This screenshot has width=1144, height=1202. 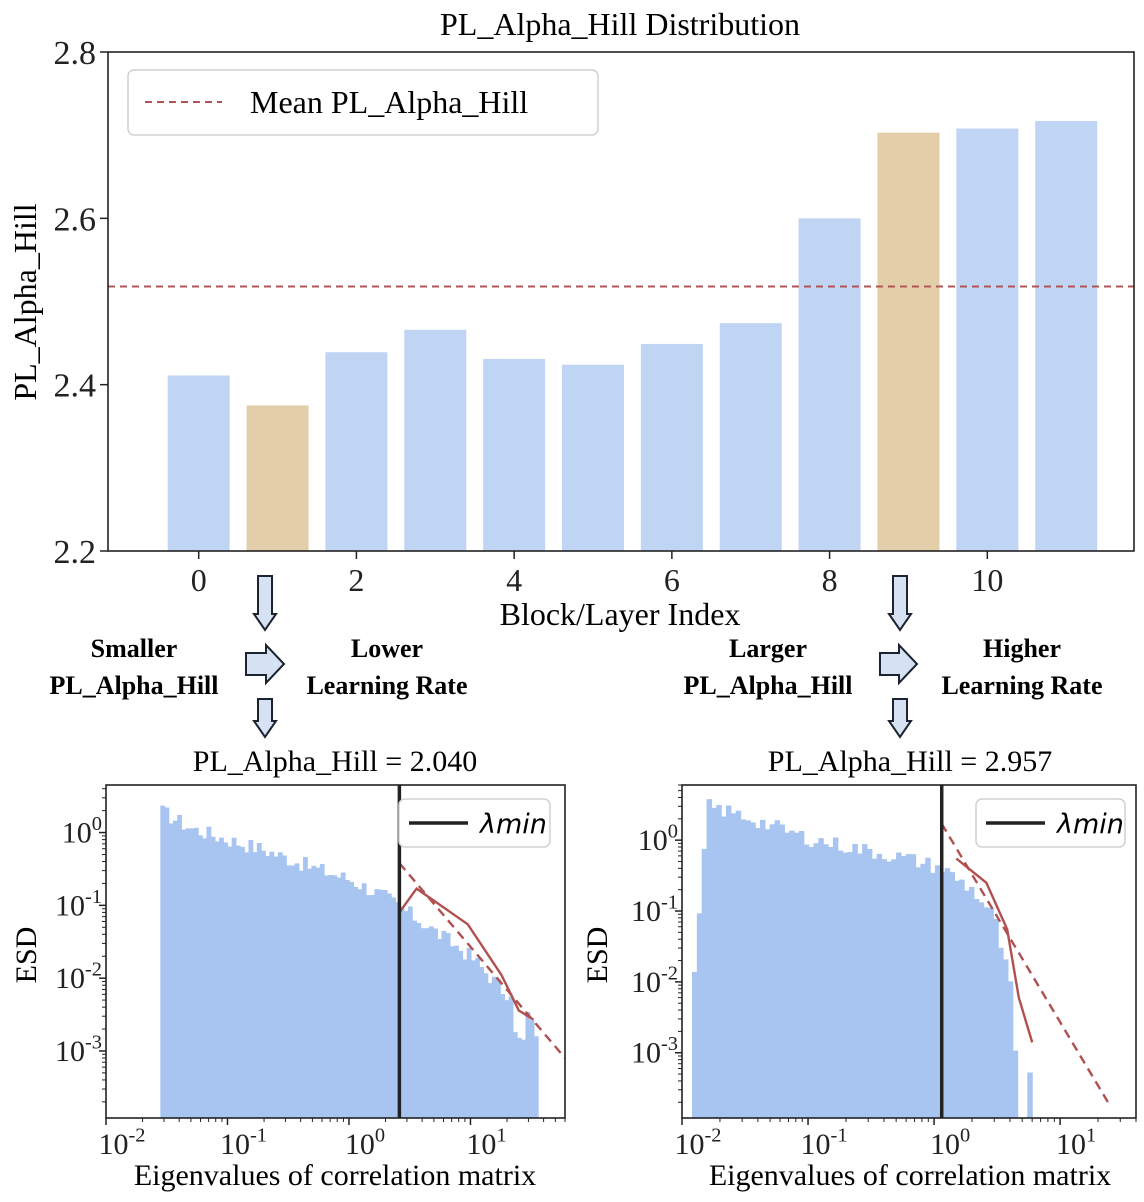 What do you see at coordinates (909, 951) in the screenshot?
I see `esd-right-frame` at bounding box center [909, 951].